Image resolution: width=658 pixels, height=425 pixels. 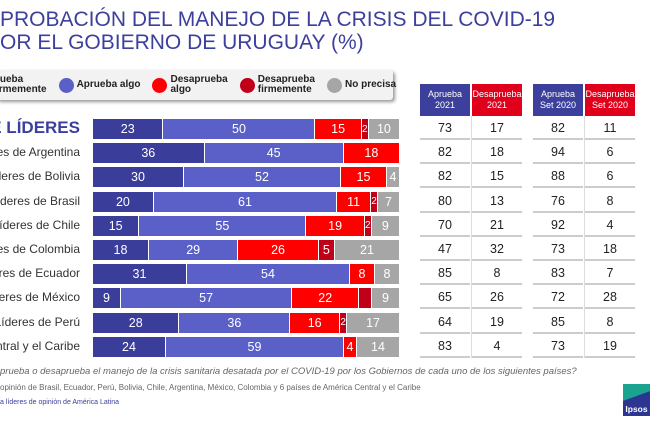 I want to click on category-label: ideres de Argentina, so click(x=40, y=152).